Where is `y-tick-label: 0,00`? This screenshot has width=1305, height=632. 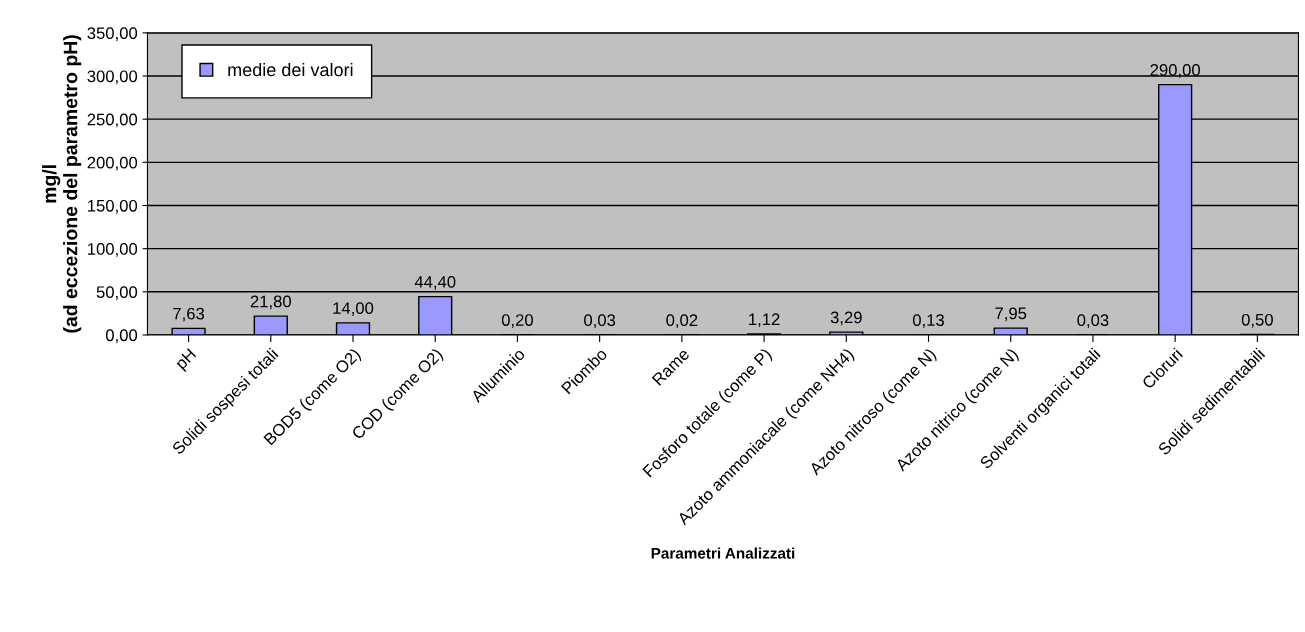 y-tick-label: 0,00 is located at coordinates (121, 336).